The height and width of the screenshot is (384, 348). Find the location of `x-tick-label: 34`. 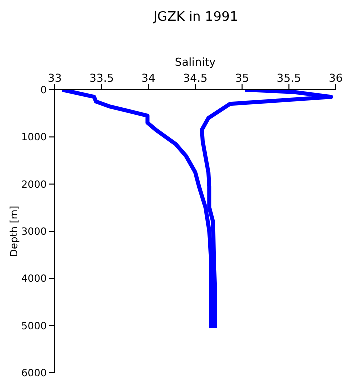

x-tick-label: 34 is located at coordinates (149, 78).